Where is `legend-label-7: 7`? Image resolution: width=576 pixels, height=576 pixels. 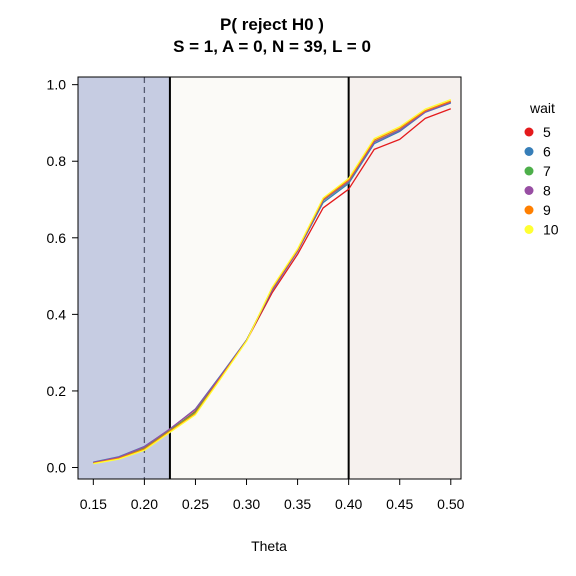
legend-label-7: 7 is located at coordinates (547, 171).